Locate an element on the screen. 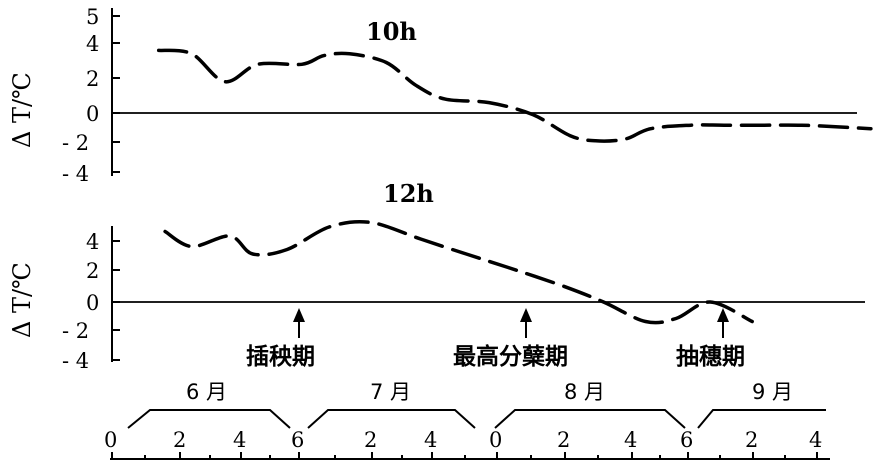 The width and height of the screenshot is (894, 463). label-heading: 抽穗期 is located at coordinates (710, 357).